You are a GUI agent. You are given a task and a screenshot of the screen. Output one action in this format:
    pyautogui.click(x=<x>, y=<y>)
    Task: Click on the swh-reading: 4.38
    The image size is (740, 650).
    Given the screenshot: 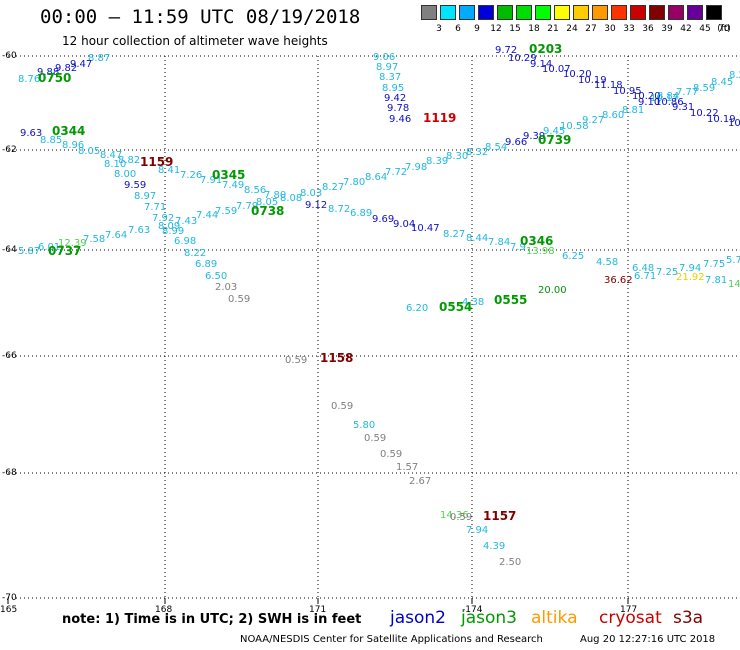 What is the action you would take?
    pyautogui.click(x=473, y=302)
    